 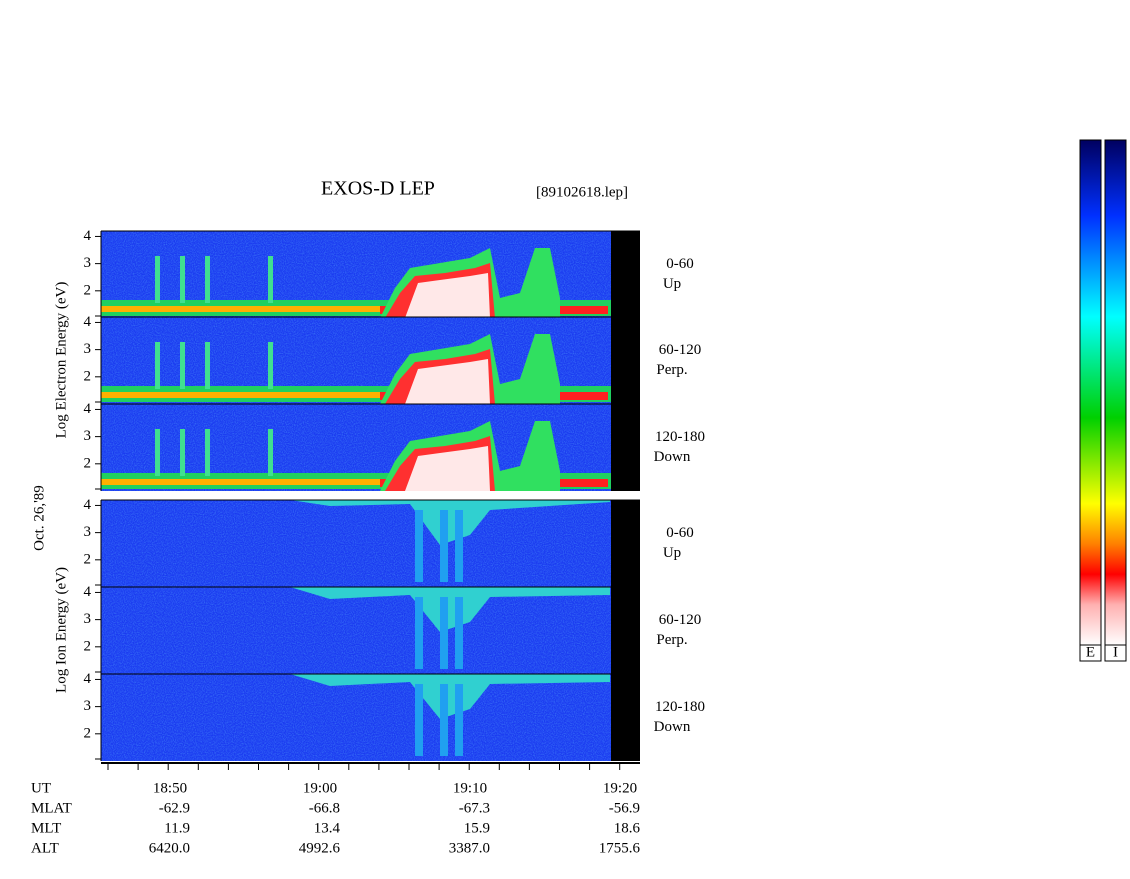 What do you see at coordinates (46, 828) in the screenshot?
I see `row-label: MLT` at bounding box center [46, 828].